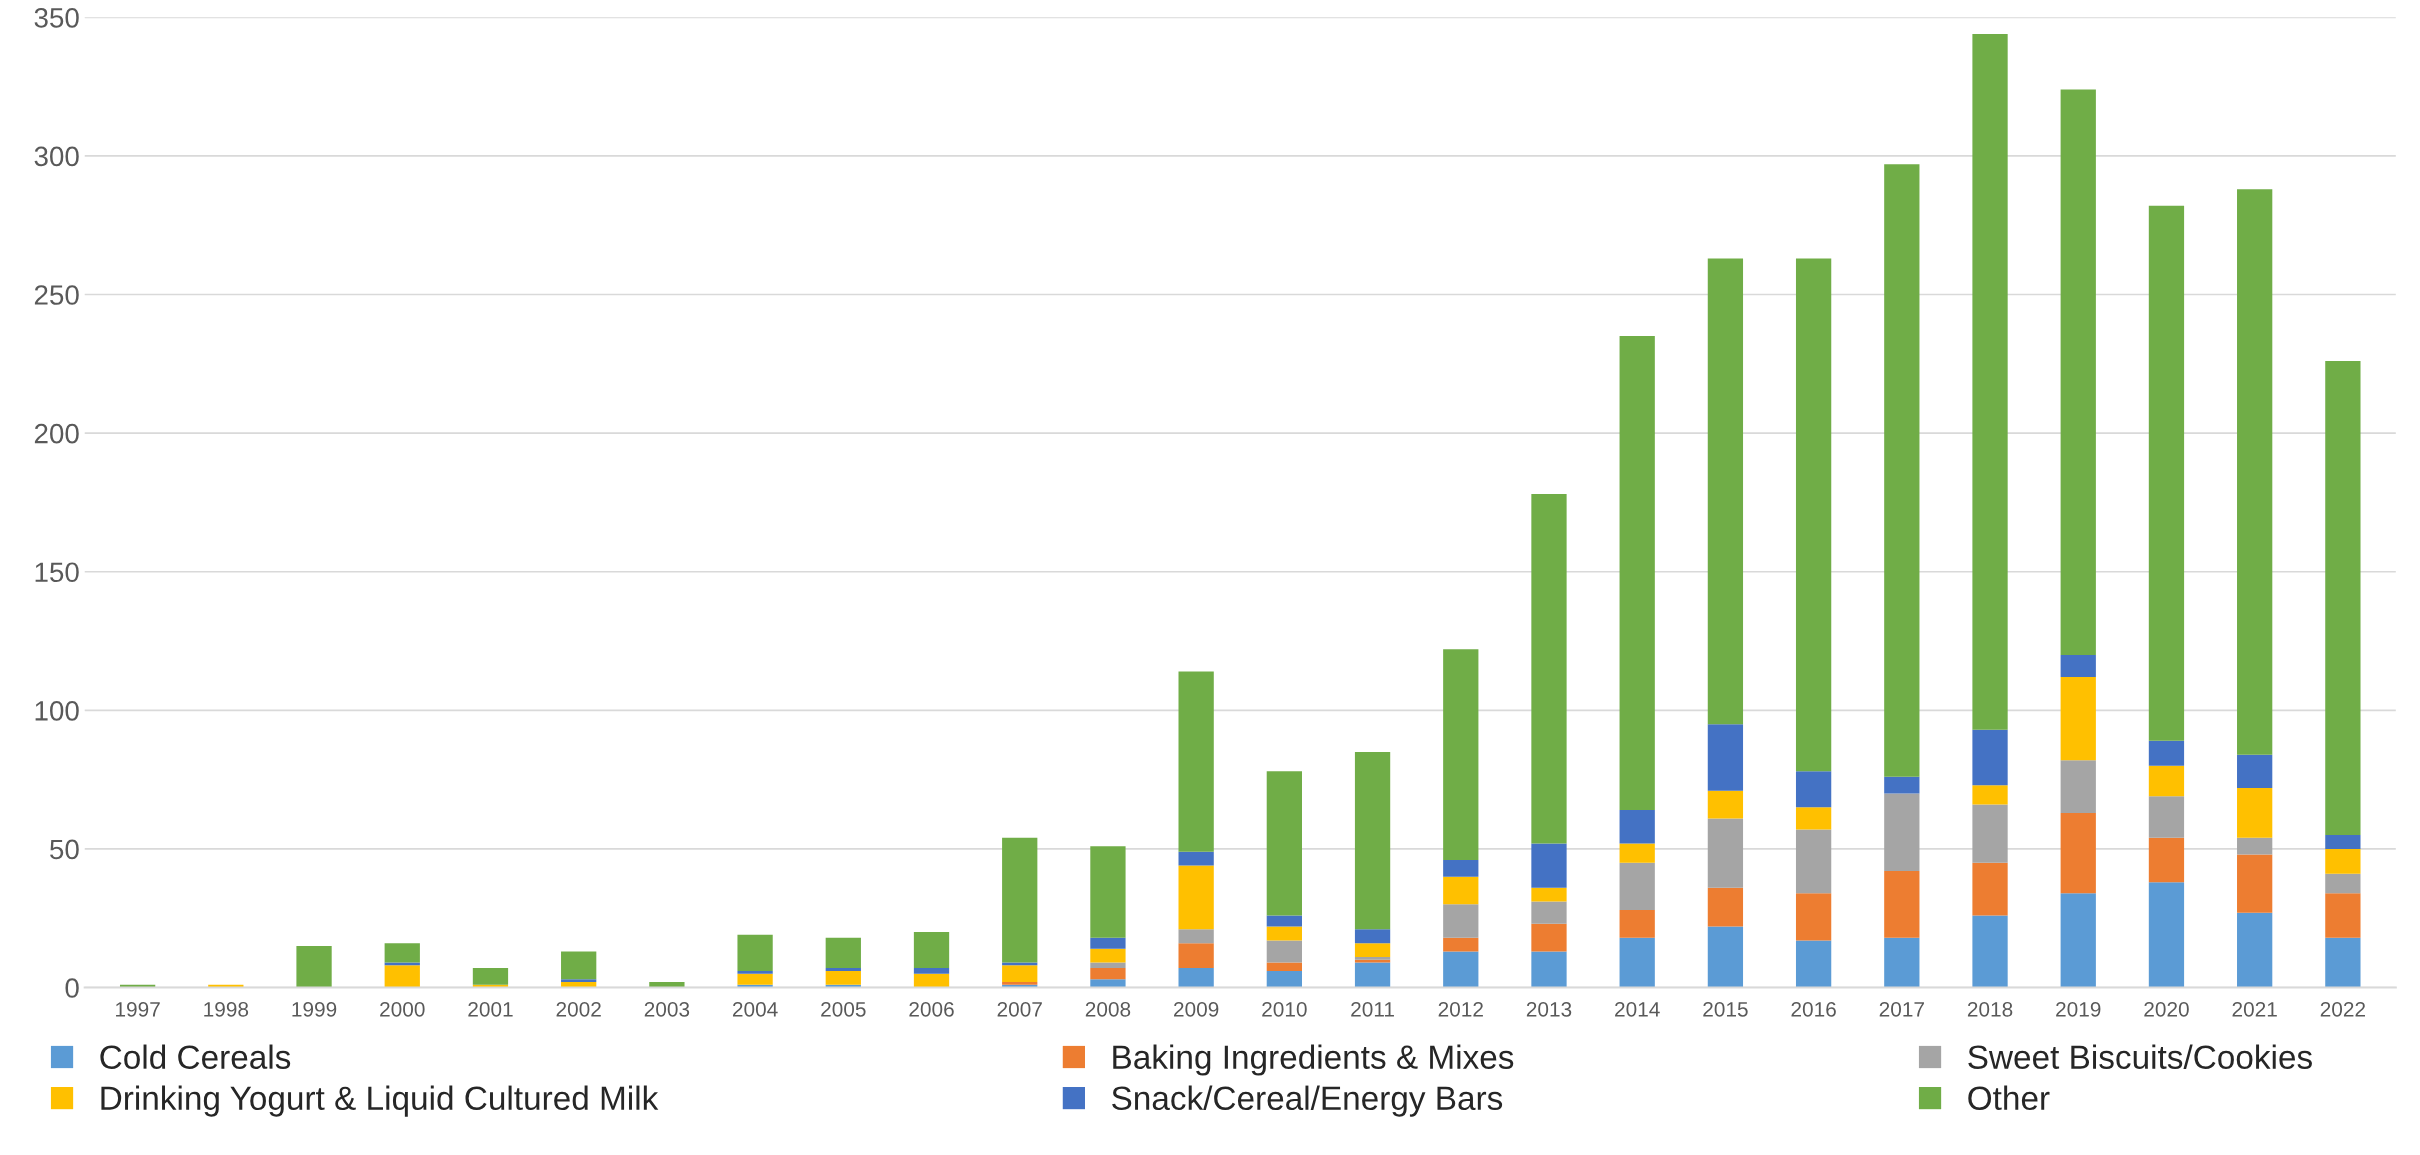 The image size is (2420, 1155). Describe the element at coordinates (195, 1056) in the screenshot. I see `legend-label: Cold Cereals` at that location.